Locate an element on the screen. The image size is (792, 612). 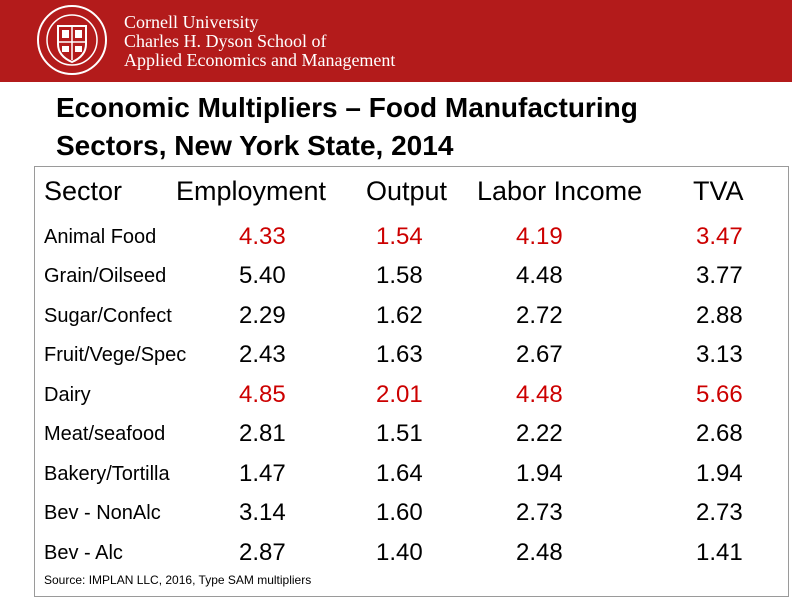
cell-employment: 5.40 is located at coordinates (262, 275).